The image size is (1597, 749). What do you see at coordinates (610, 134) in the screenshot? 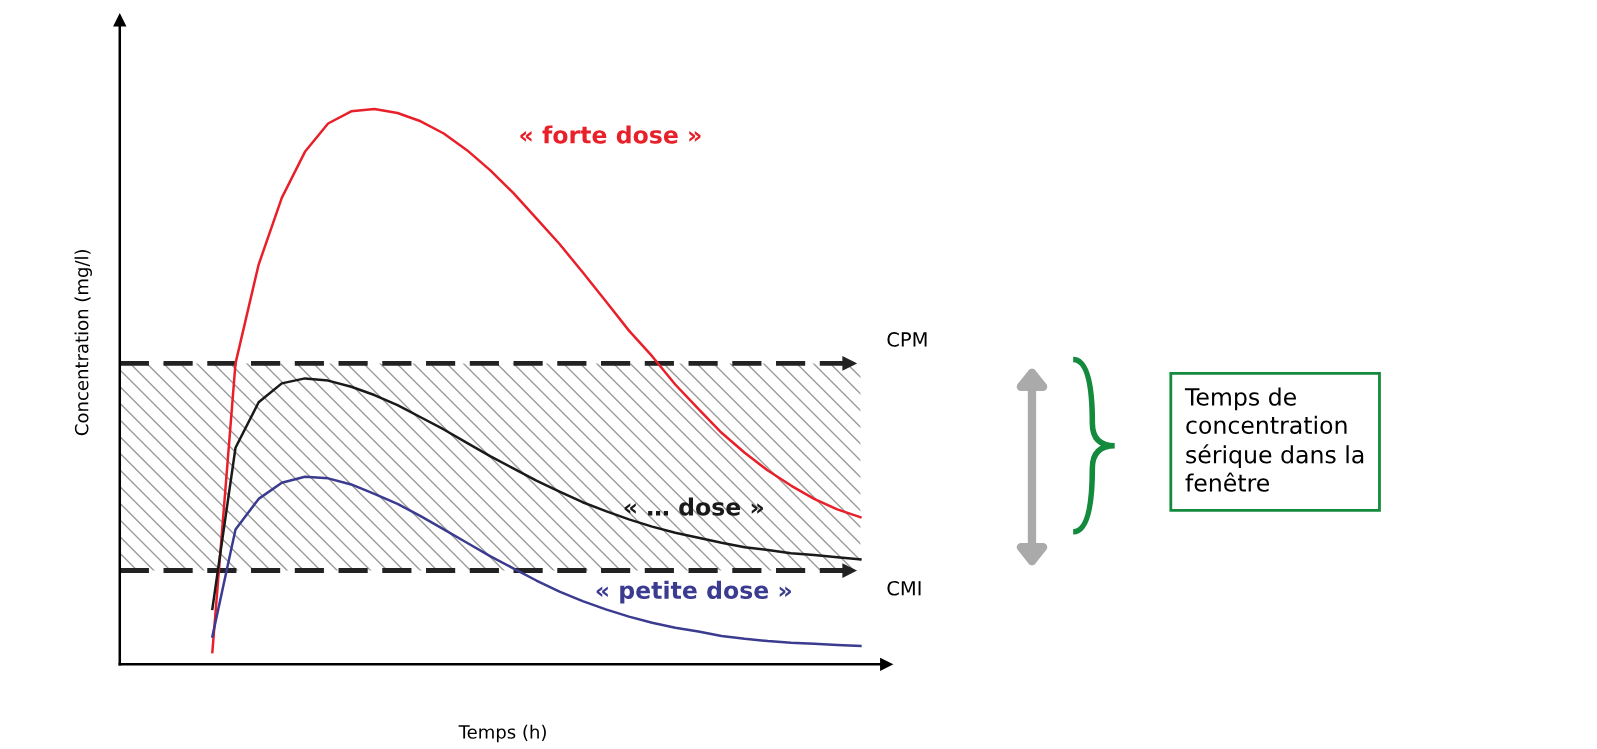
I see `series-label: « forte dose »` at bounding box center [610, 134].